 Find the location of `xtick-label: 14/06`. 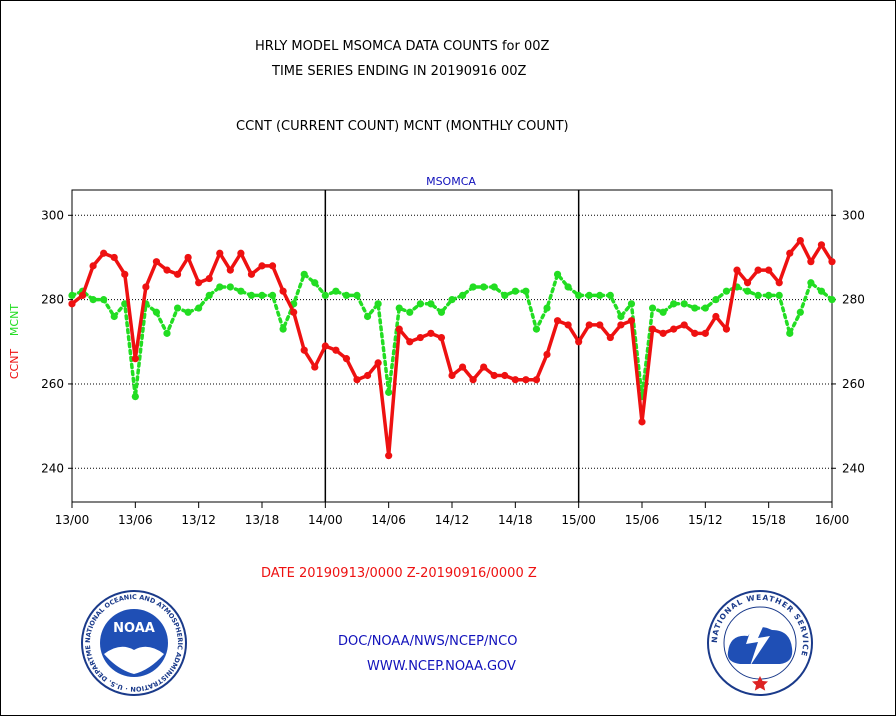

xtick-label: 14/06 is located at coordinates (388, 520).